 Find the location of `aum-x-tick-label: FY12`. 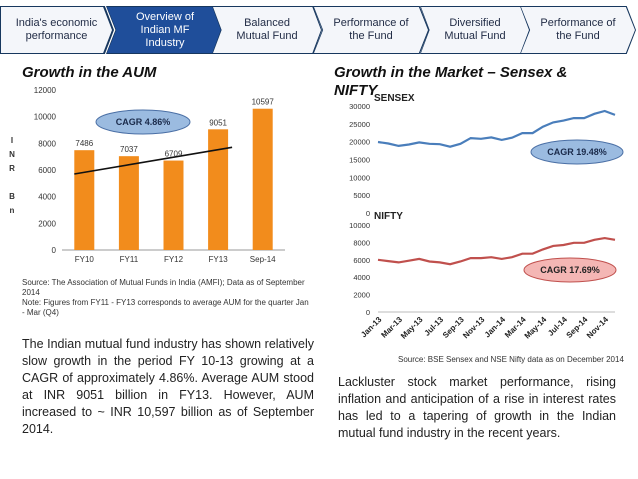

aum-x-tick-label: FY12 is located at coordinates (174, 259).